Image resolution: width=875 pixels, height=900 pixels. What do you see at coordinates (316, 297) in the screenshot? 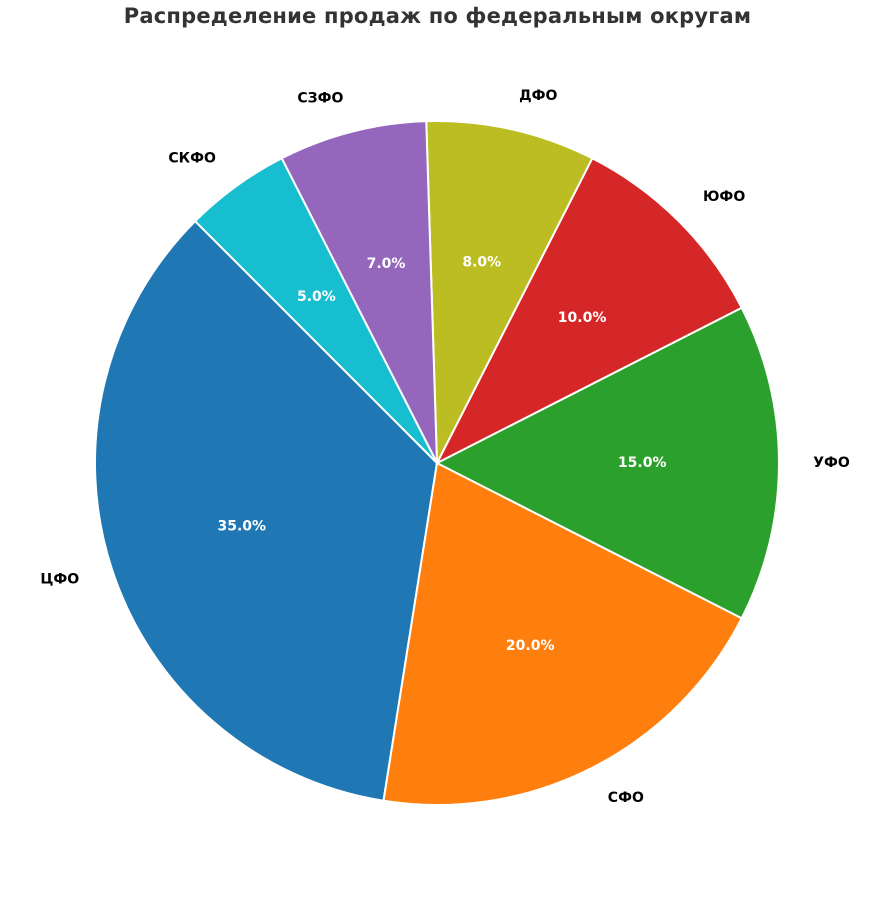
I see `slice-percentage-label: 5.0%` at bounding box center [316, 297].